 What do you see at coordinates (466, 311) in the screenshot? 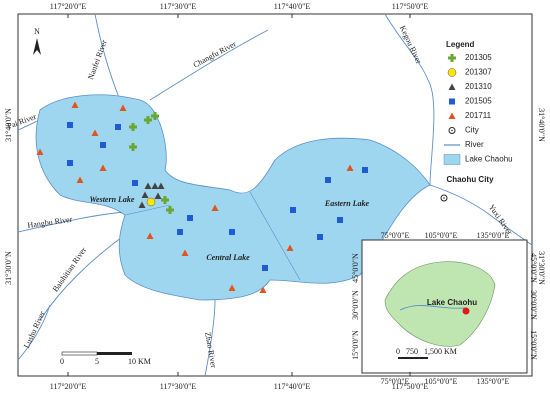
I see `inset-lake-marker` at bounding box center [466, 311].